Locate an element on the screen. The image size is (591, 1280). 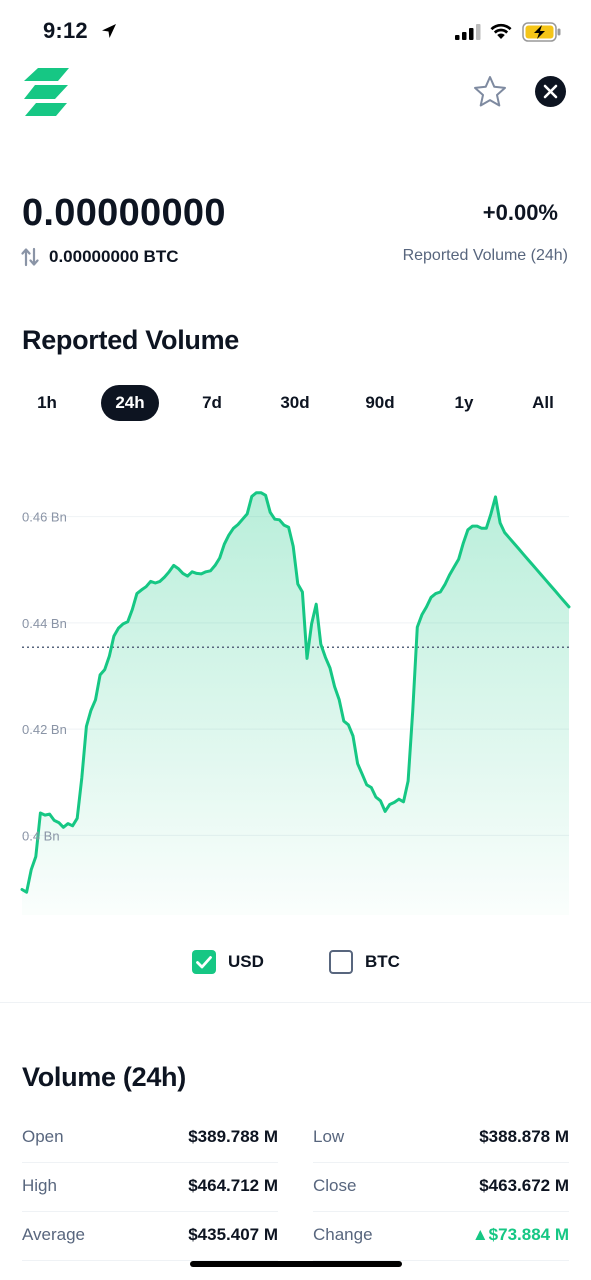
converted-amount: 0.00000000 is located at coordinates (124, 213).